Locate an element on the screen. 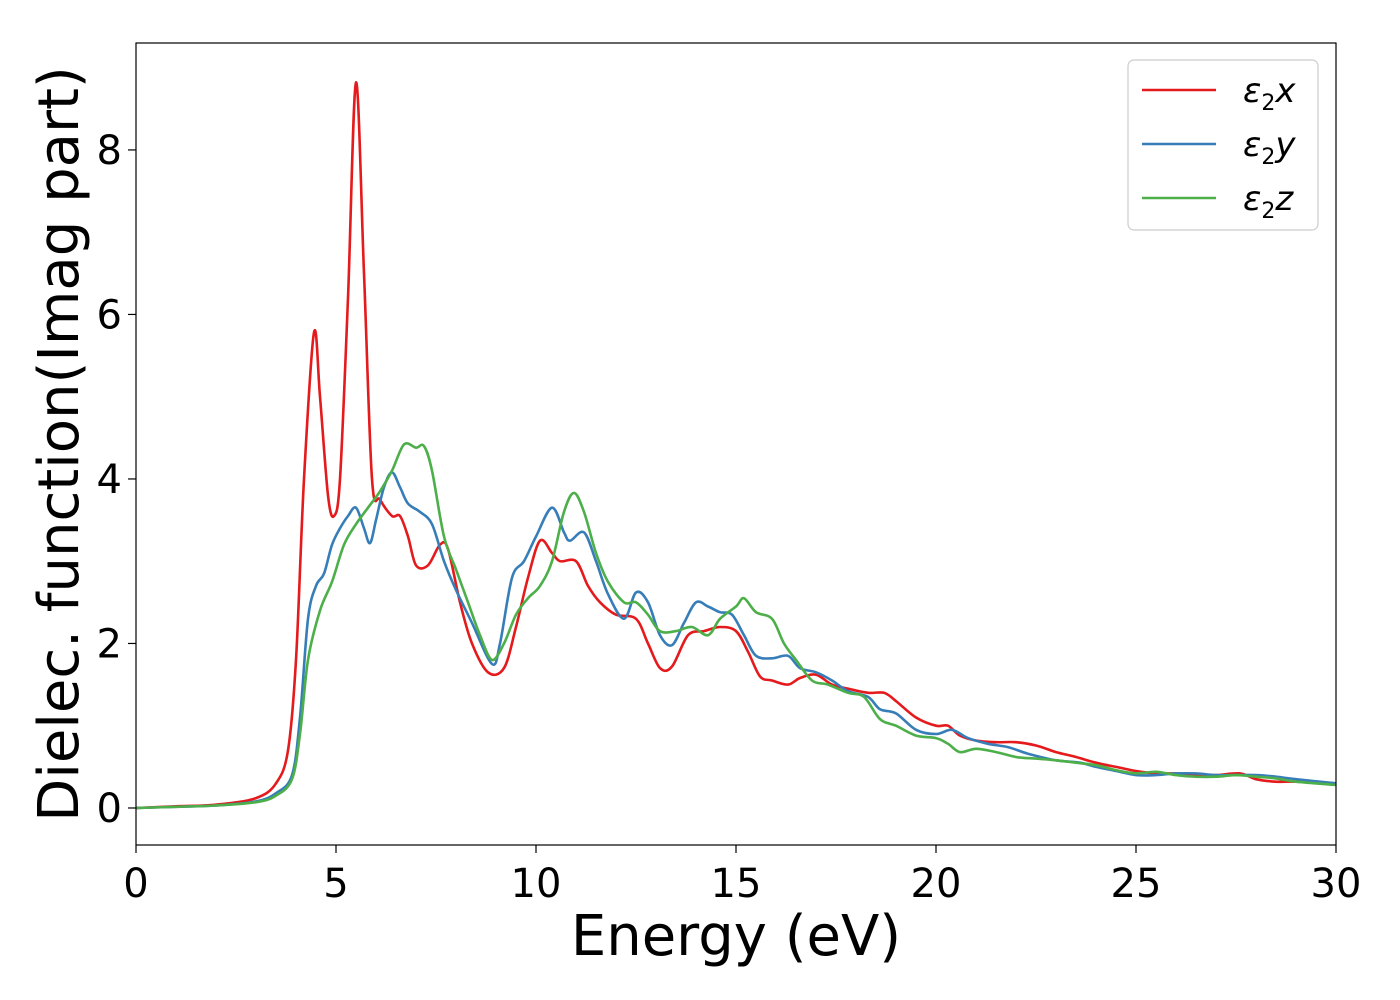 The width and height of the screenshot is (1400, 1000). legend-label: ε2z is located at coordinates (1268, 201).